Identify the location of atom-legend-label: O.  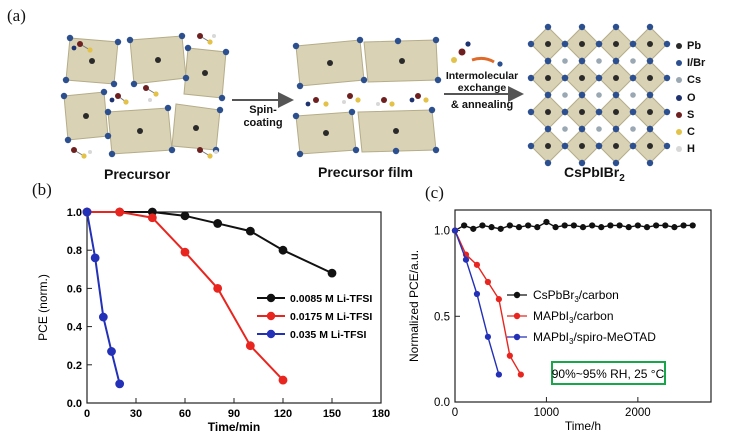
(691, 97).